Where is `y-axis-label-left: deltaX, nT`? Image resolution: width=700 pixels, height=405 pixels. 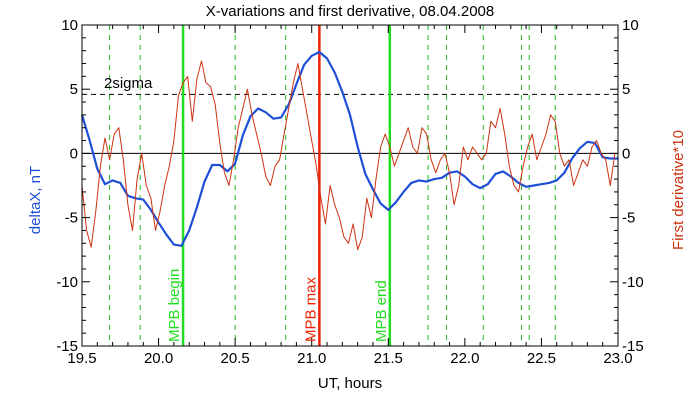 y-axis-label-left: deltaX, nT is located at coordinates (35, 200).